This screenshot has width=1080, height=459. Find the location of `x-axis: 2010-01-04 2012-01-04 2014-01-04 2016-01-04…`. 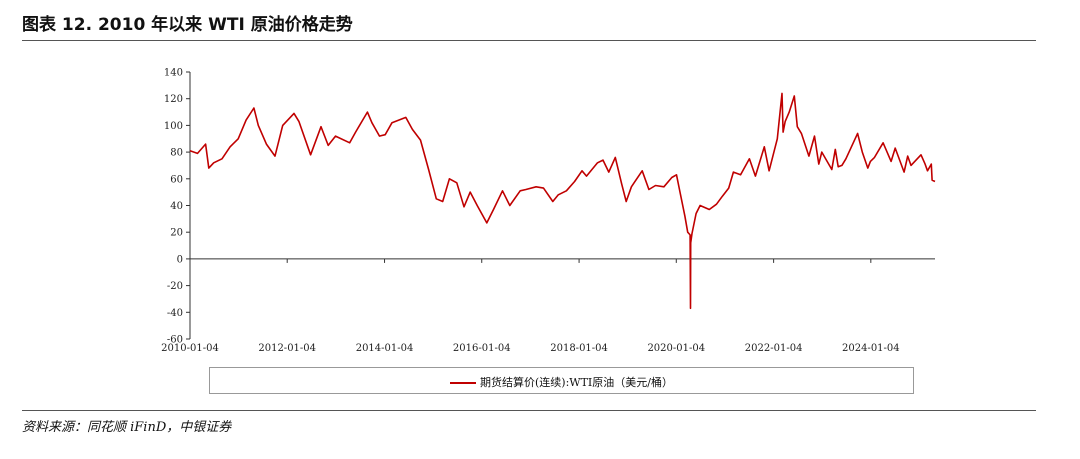

x-axis: 2010-01-04 2012-01-04 2014-01-04 2016-01-04… is located at coordinates (548, 306).